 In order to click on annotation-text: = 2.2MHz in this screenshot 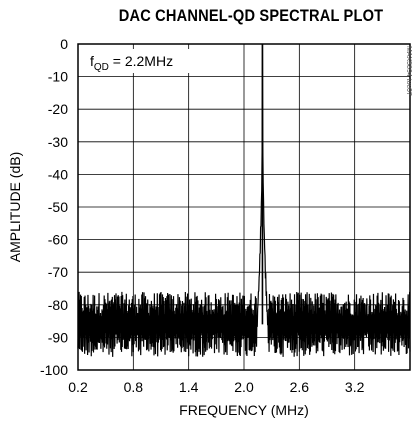, I will do `click(141, 61)`.